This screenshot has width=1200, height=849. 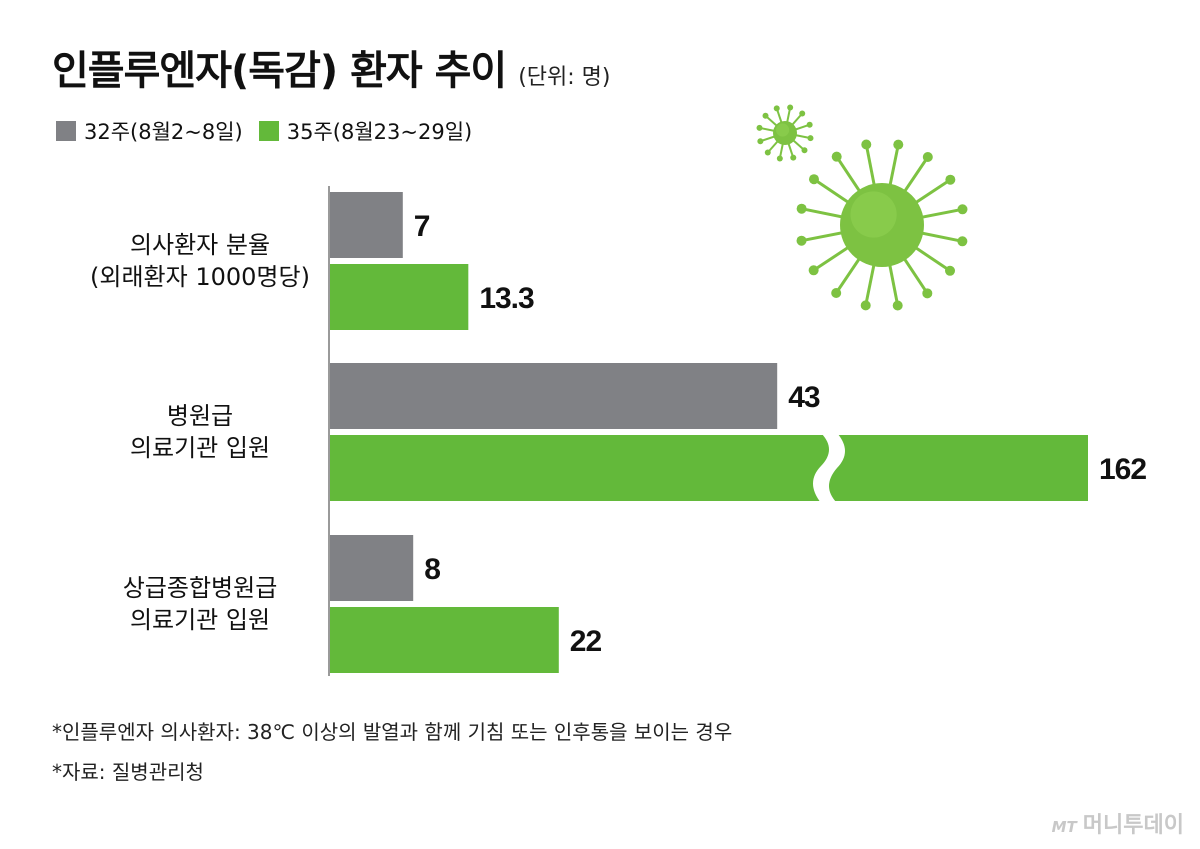 I want to click on legend-swatch-series1, so click(x=66, y=131).